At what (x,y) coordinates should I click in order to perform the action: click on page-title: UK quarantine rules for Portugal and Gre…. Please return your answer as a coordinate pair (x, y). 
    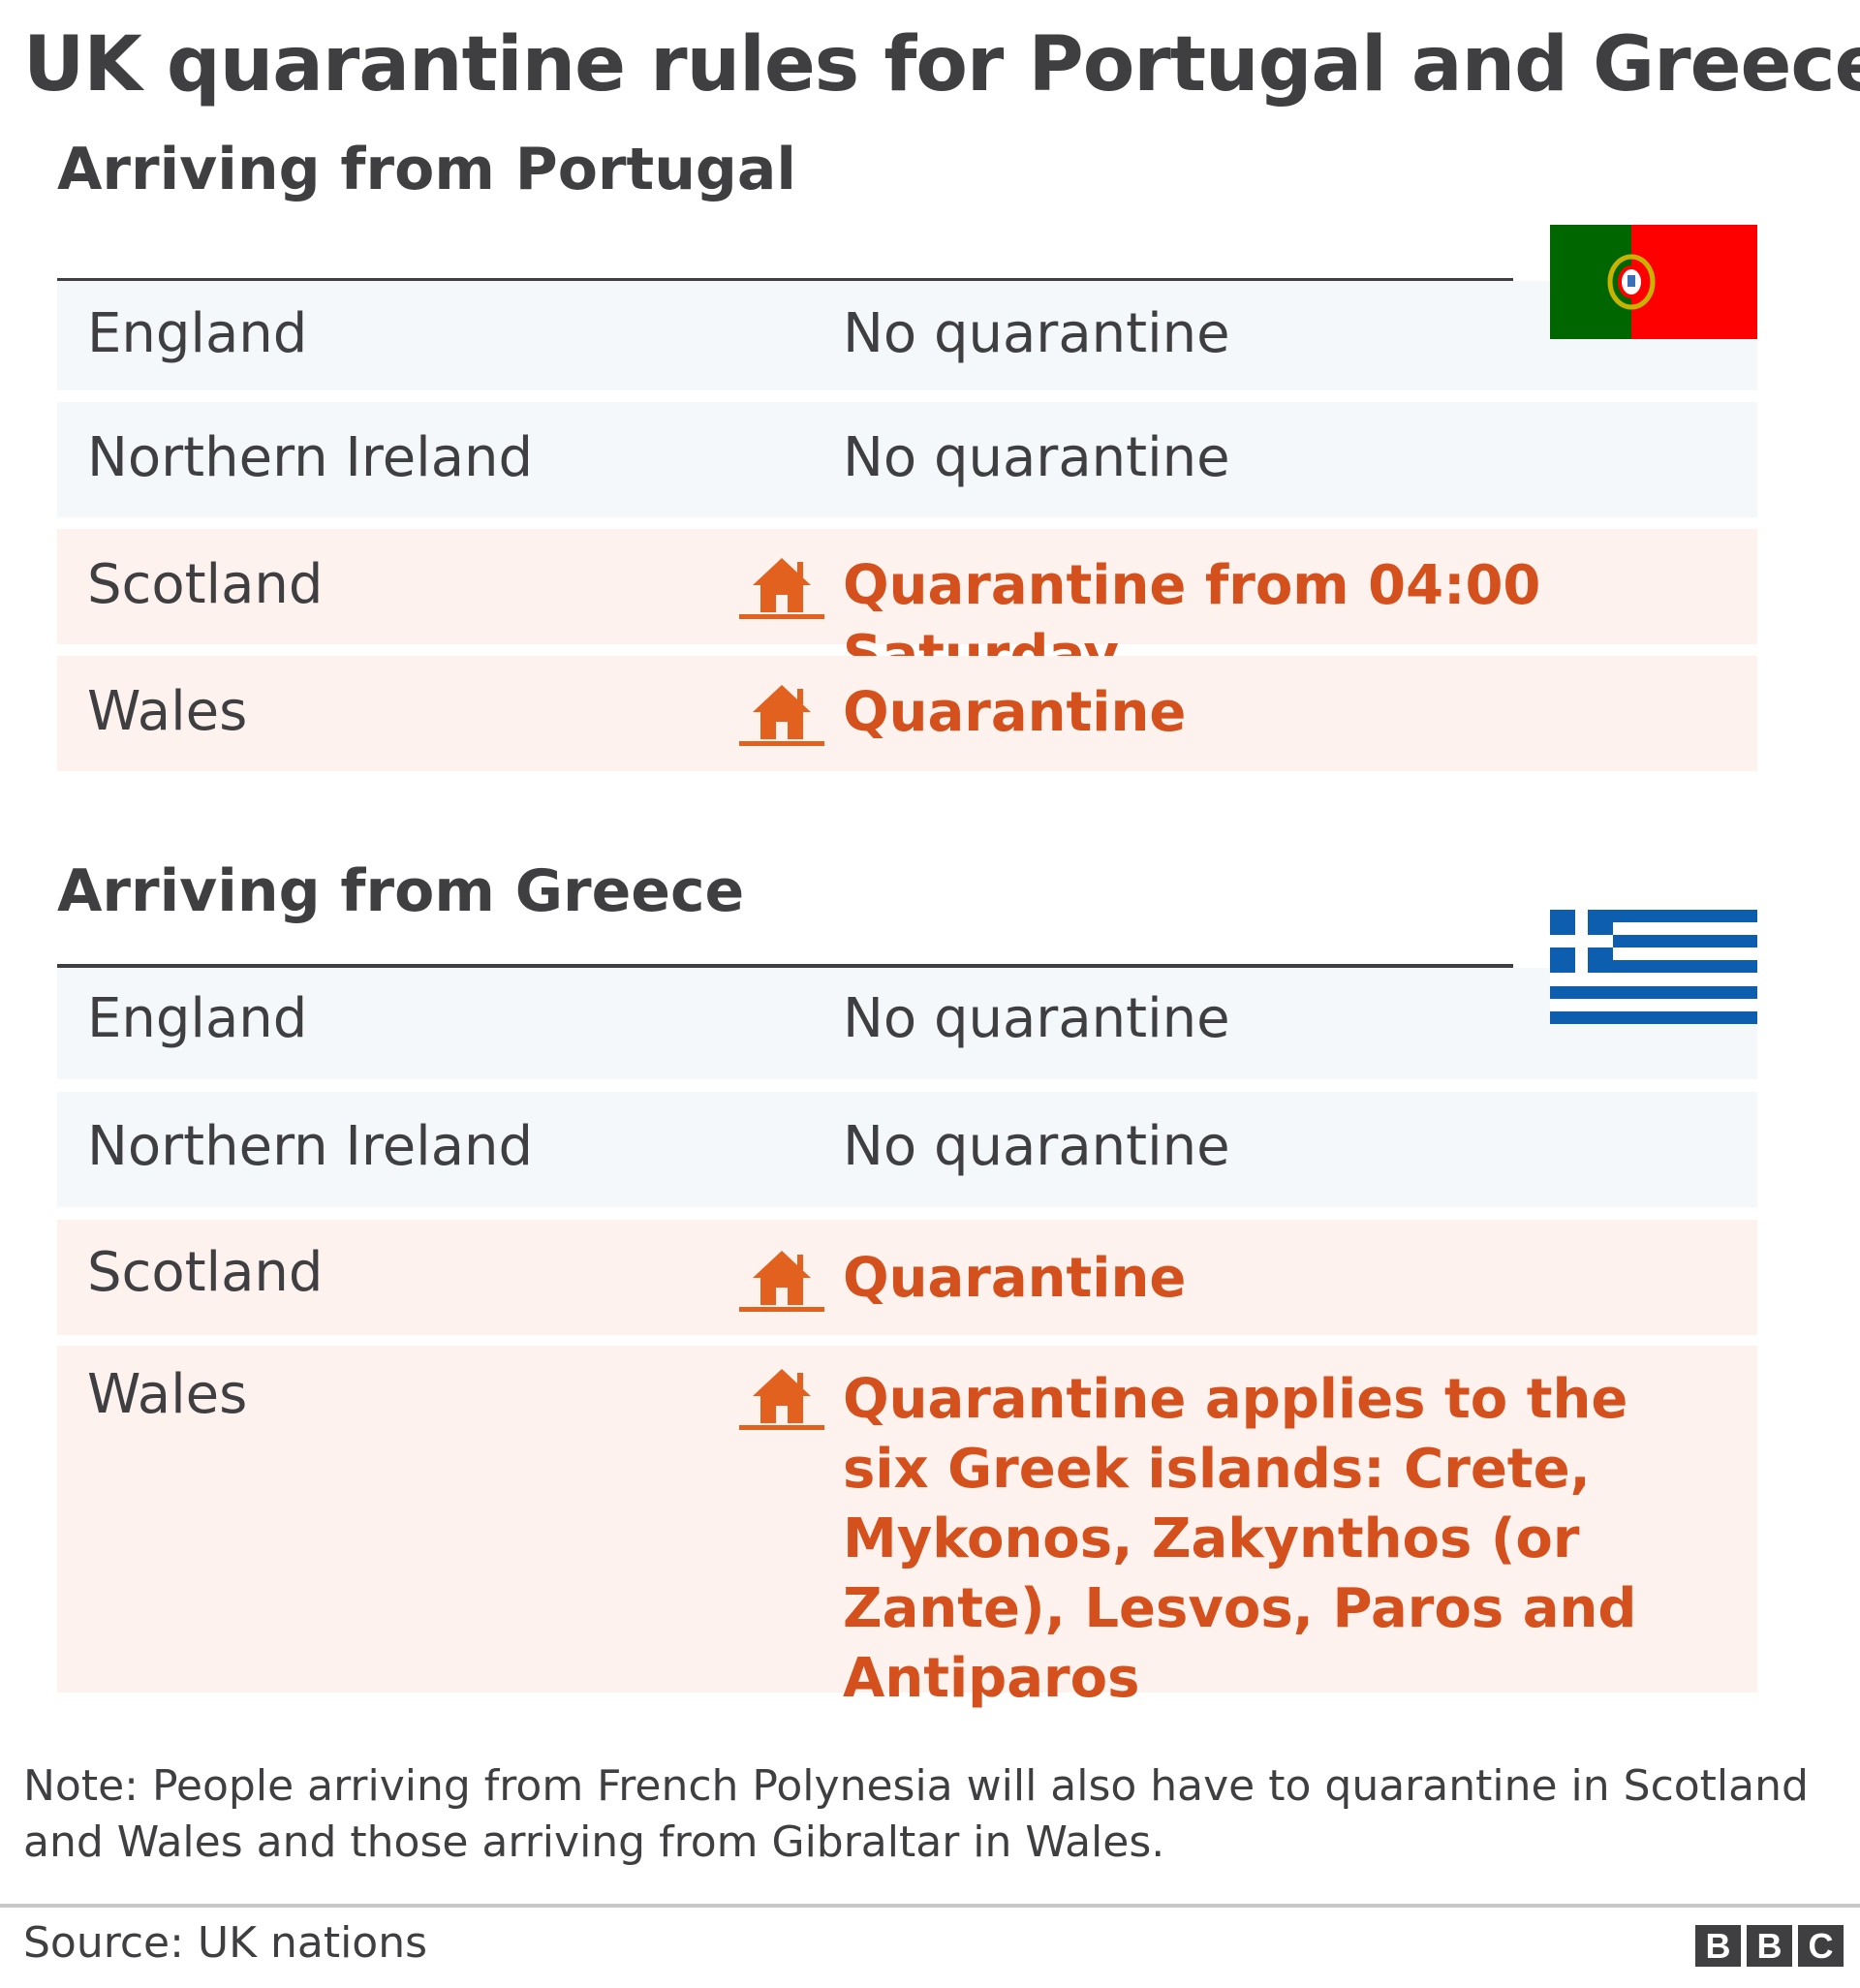
    Looking at the image, I should click on (941, 65).